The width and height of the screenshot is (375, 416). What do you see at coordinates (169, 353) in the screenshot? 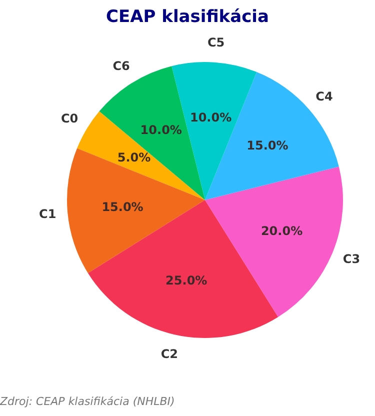
I see `slice-label: C2` at bounding box center [169, 353].